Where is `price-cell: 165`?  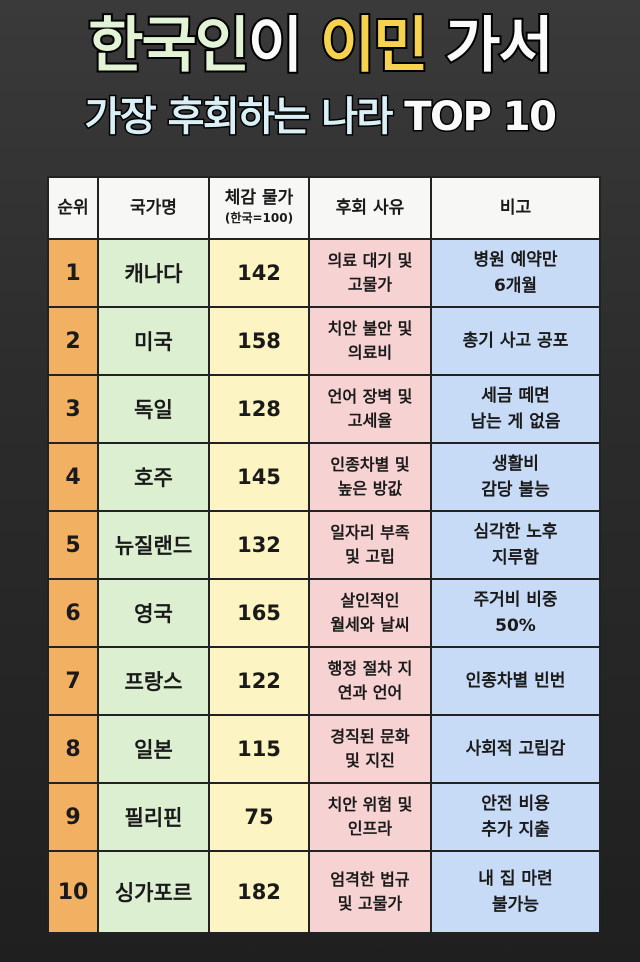 price-cell: 165 is located at coordinates (259, 613).